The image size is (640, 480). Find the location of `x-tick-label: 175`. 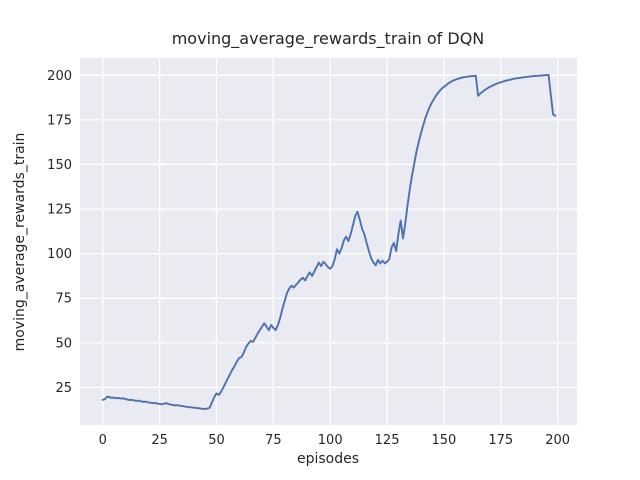

x-tick-label: 175 is located at coordinates (500, 440).